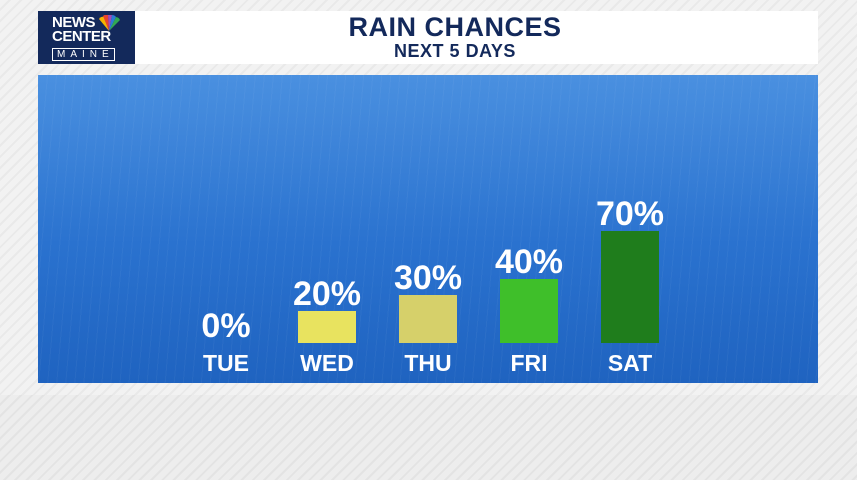 This screenshot has height=480, width=857. I want to click on day-label-wed: WED, so click(327, 363).